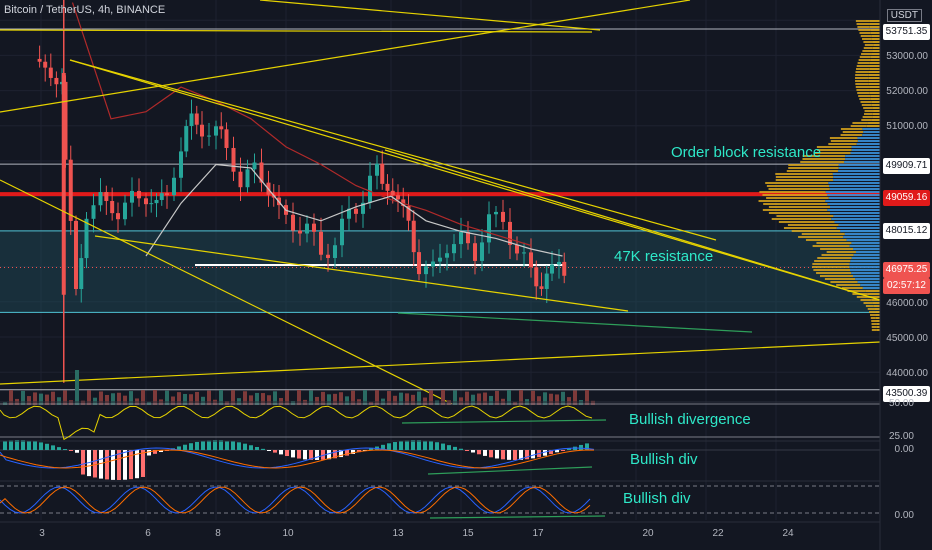 The height and width of the screenshot is (550, 932). Describe the element at coordinates (288, 533) in the screenshot. I see `x-tick-10: 10` at that location.